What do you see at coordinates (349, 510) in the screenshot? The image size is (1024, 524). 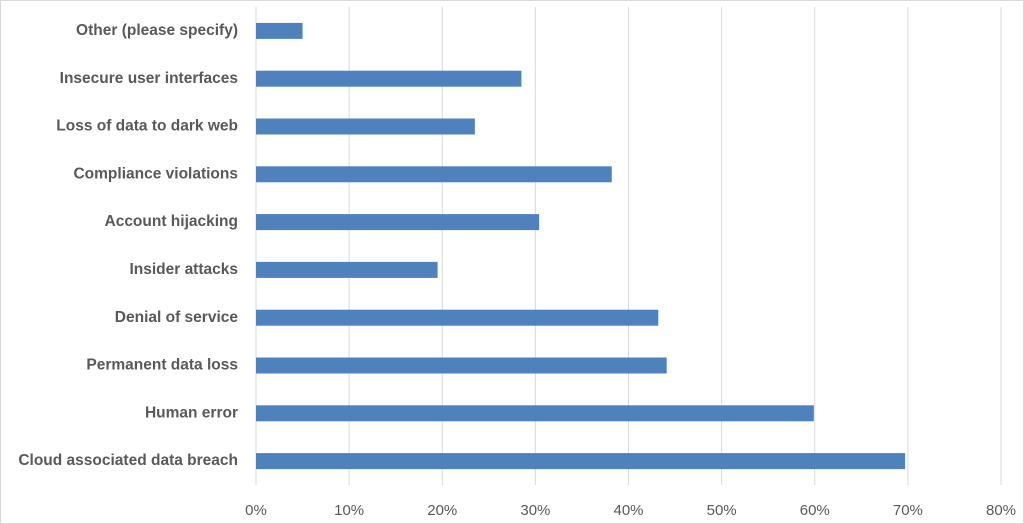 I see `x-tick-label: 10%` at bounding box center [349, 510].